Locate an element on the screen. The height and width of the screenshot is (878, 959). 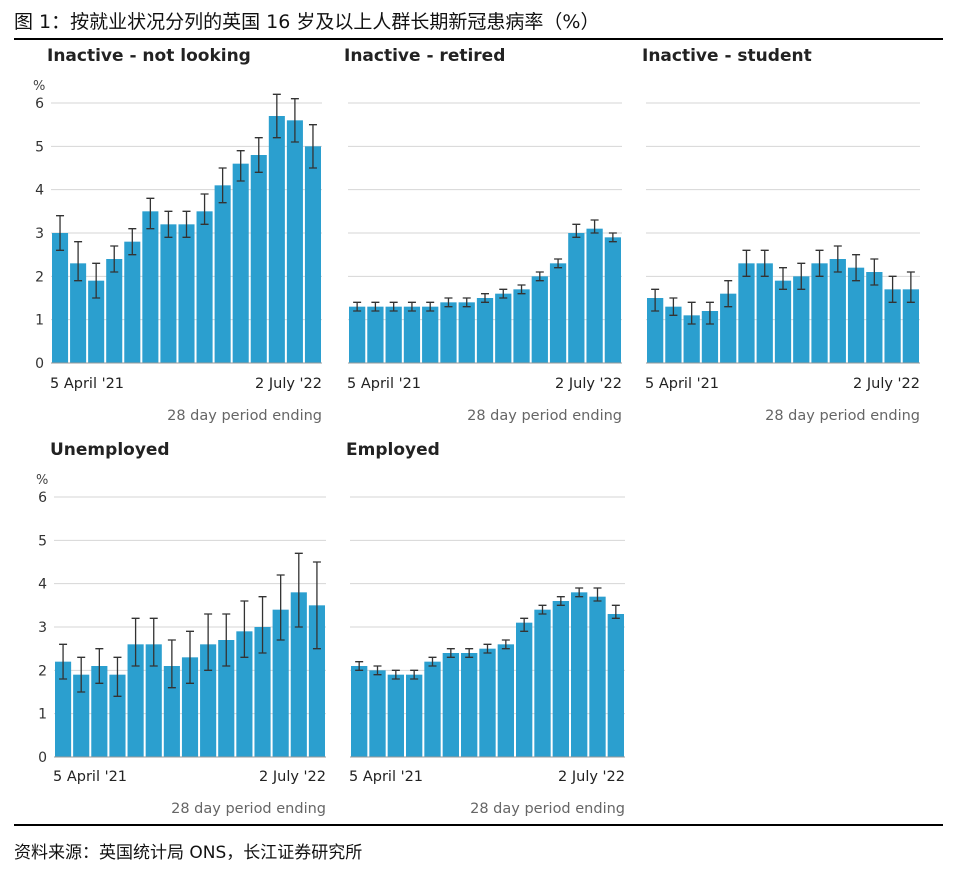
y-tick-label: 0 is located at coordinates (42, 758).